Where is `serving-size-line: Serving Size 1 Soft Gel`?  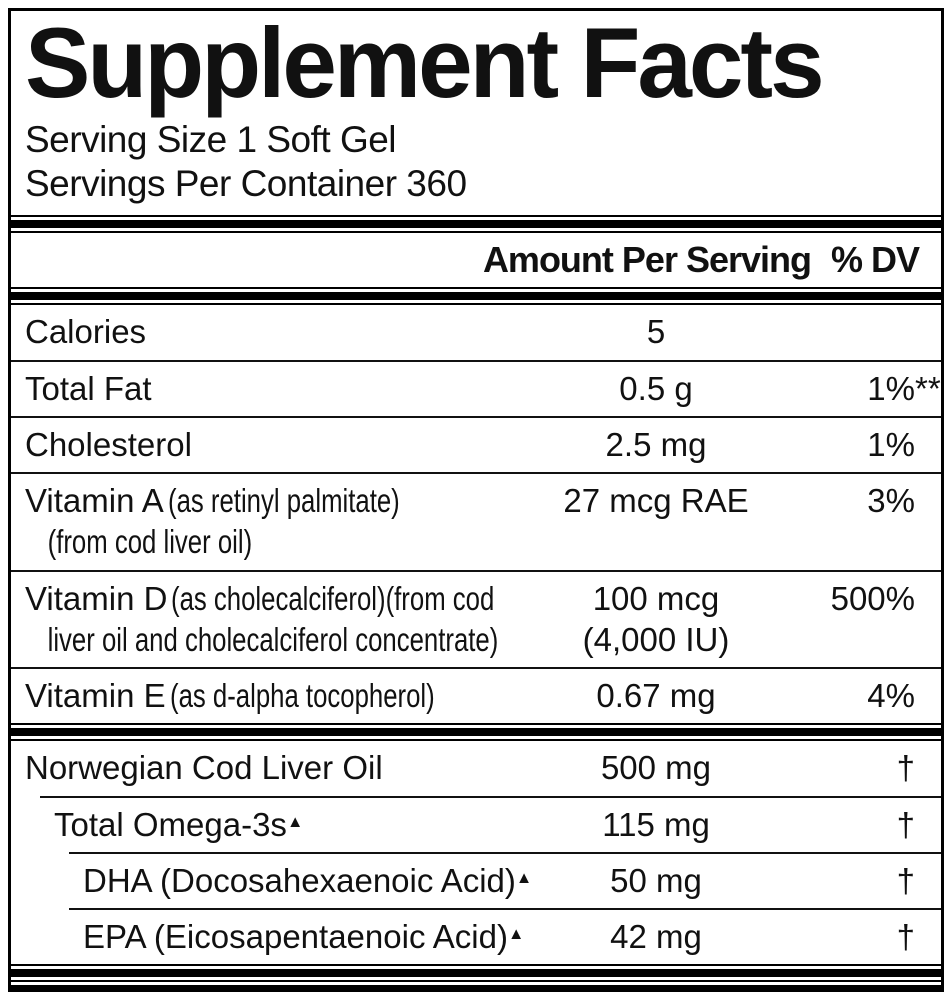 serving-size-line: Serving Size 1 Soft Gel is located at coordinates (211, 139).